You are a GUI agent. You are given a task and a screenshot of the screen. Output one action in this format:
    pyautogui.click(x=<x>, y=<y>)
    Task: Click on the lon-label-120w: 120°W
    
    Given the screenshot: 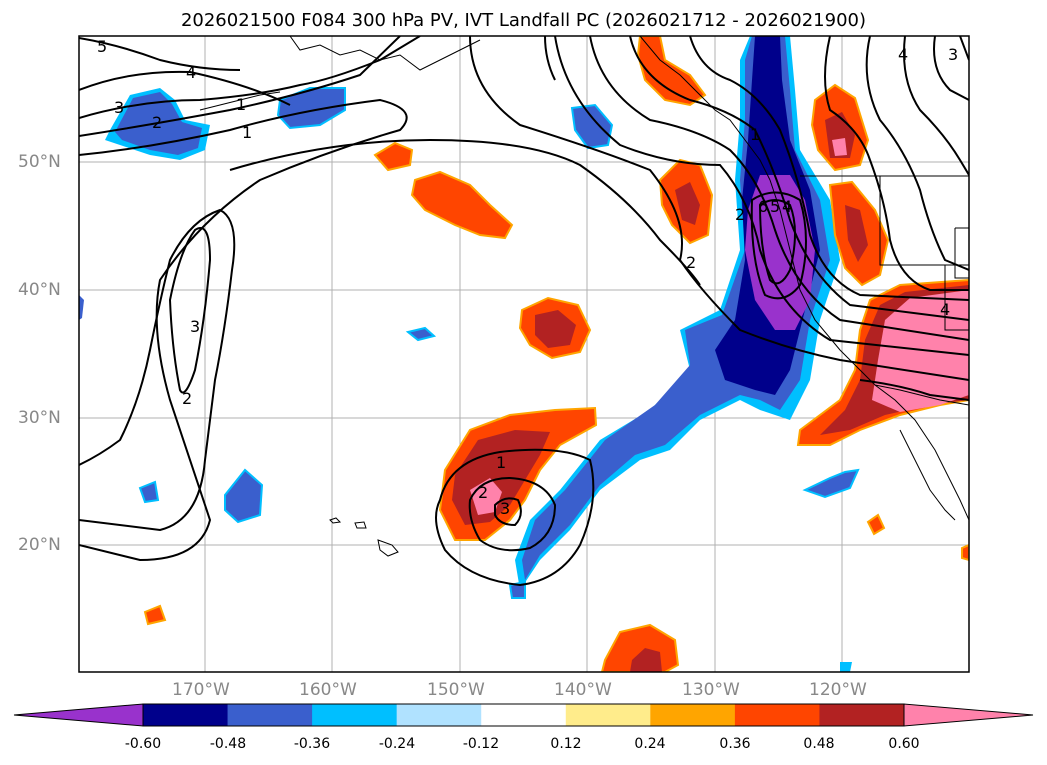 What is the action you would take?
    pyautogui.click(x=838, y=690)
    